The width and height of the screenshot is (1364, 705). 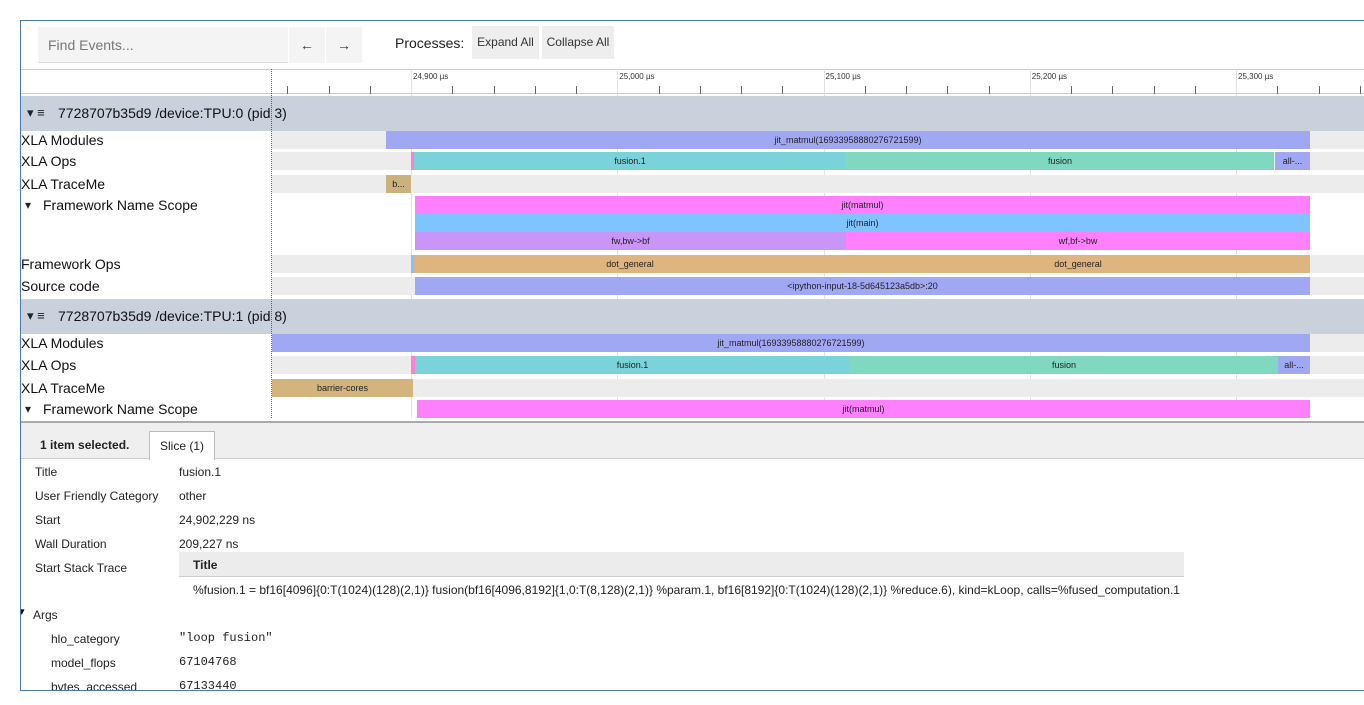 What do you see at coordinates (637, 76) in the screenshot?
I see `tick-label: 25,000 µs` at bounding box center [637, 76].